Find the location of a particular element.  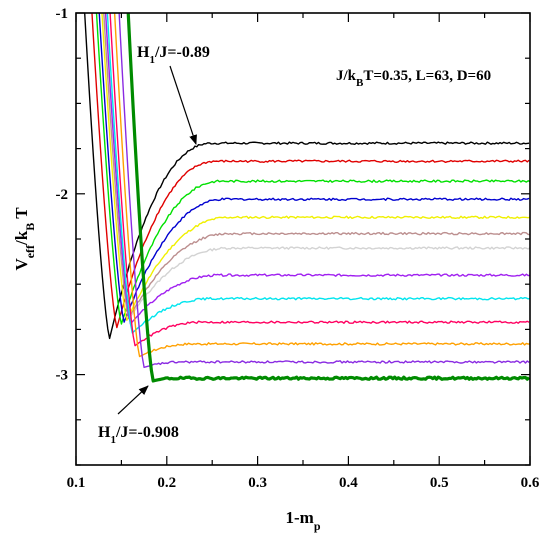

y-axis-title: Veff/kB T is located at coordinates (24, 239).